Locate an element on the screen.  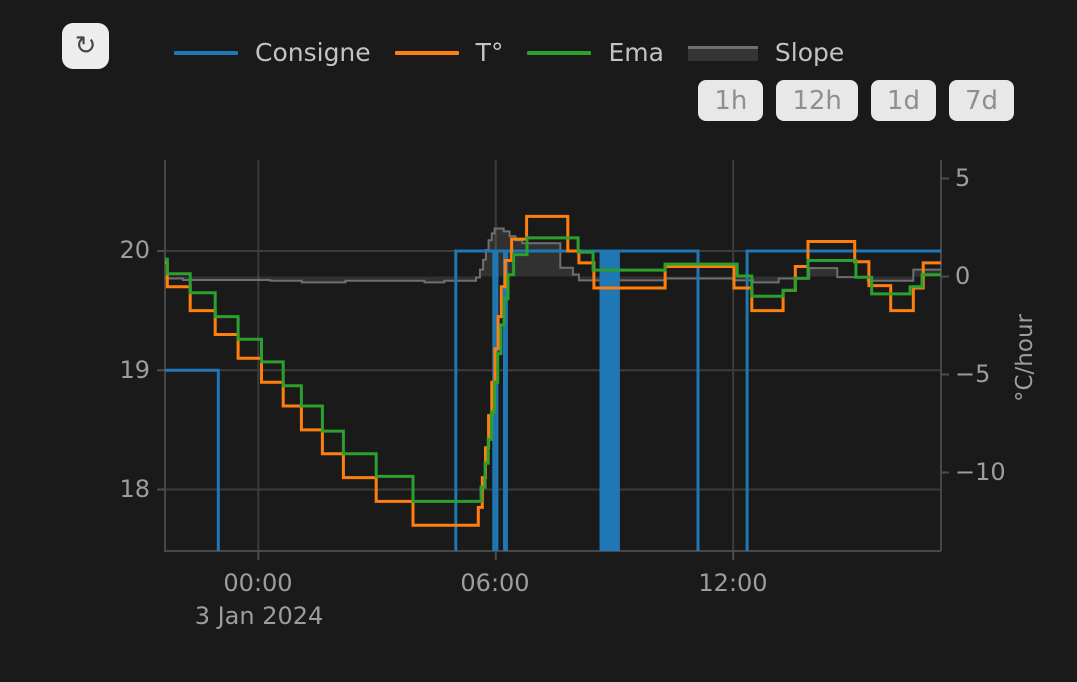
legend-item-consigne: Consigne is located at coordinates (272, 53).